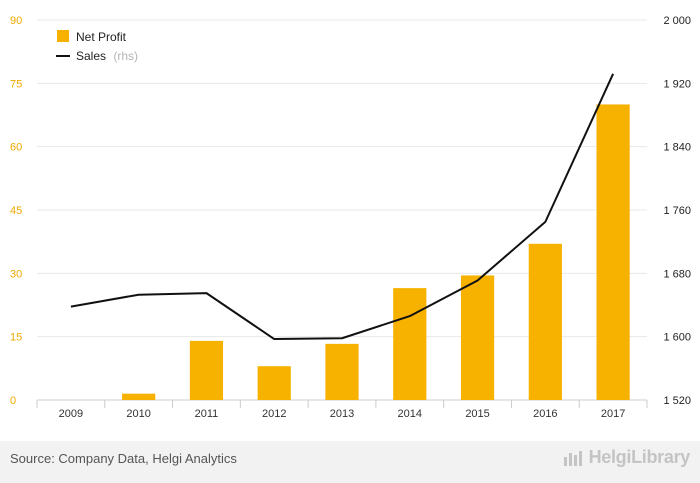 The width and height of the screenshot is (700, 483). I want to click on right-tick-label: 1 680, so click(677, 274).